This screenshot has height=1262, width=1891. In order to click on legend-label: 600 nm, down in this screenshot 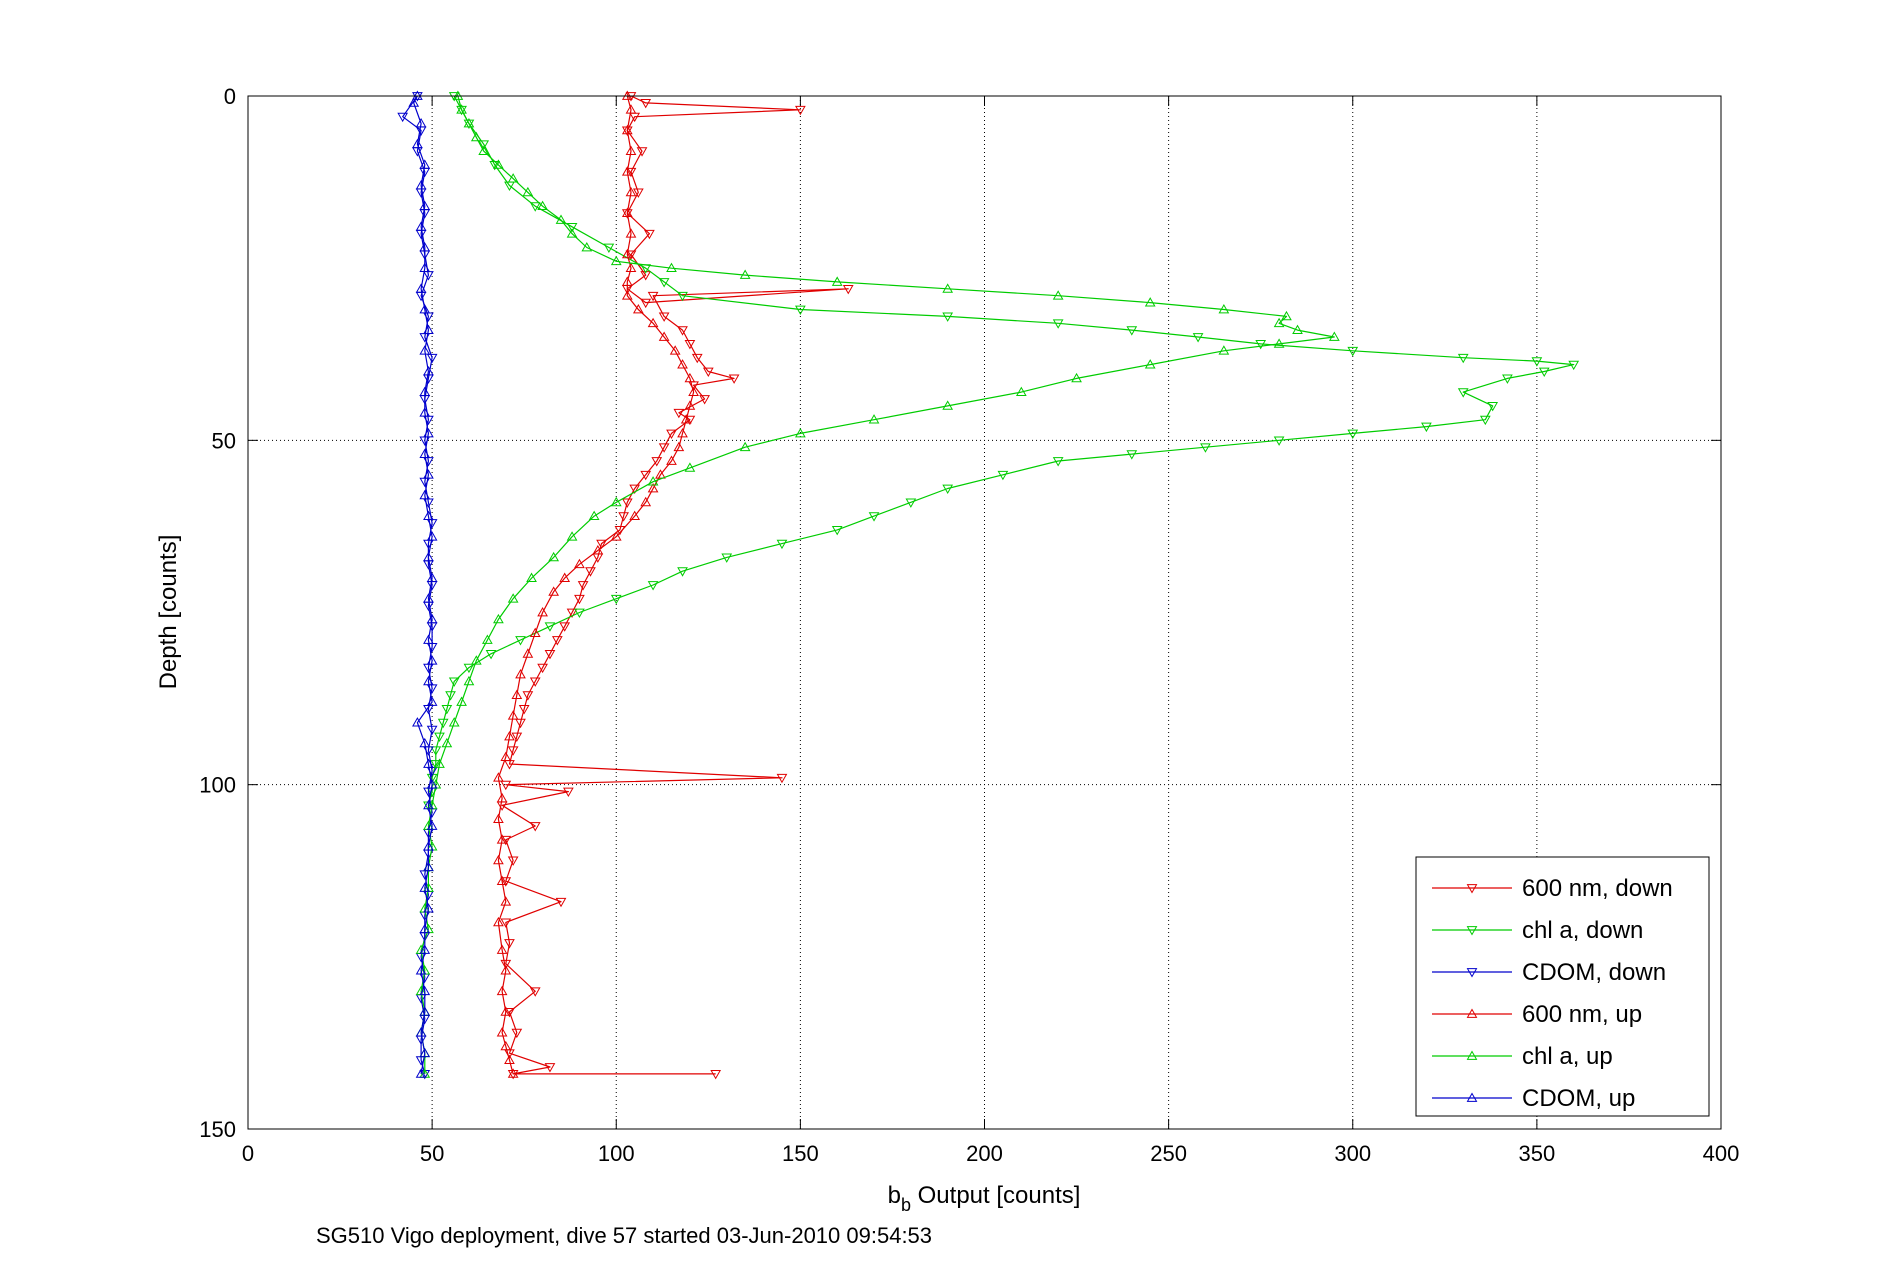, I will do `click(1597, 888)`.